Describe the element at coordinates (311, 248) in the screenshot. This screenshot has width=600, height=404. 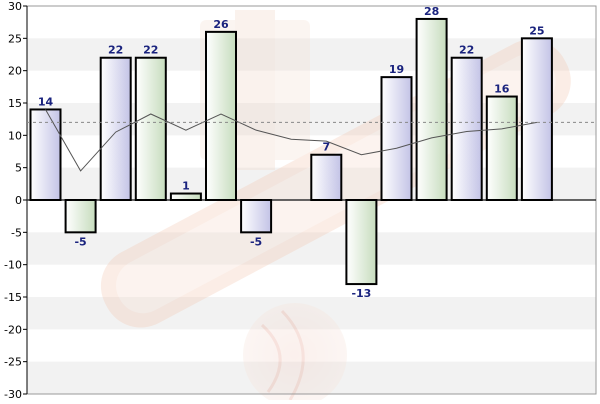
I see `grid-band` at that location.